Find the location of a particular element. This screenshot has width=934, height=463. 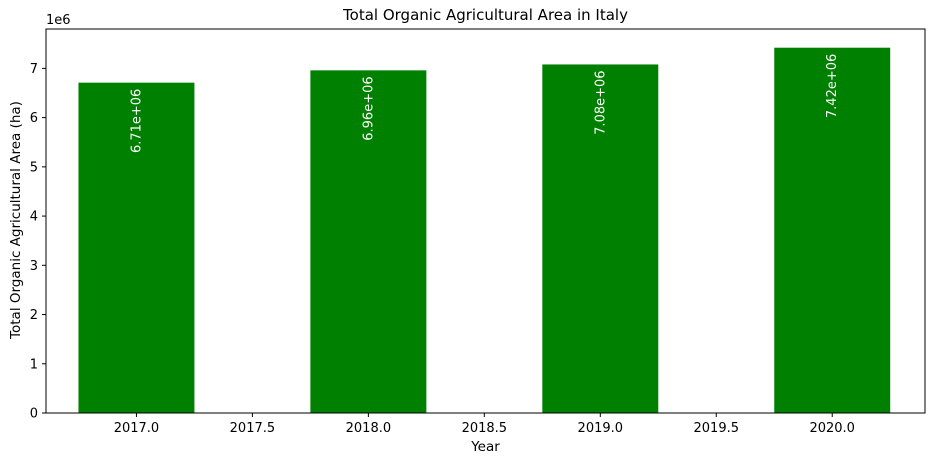

y-offset-label: 1e6 is located at coordinates (58, 20).